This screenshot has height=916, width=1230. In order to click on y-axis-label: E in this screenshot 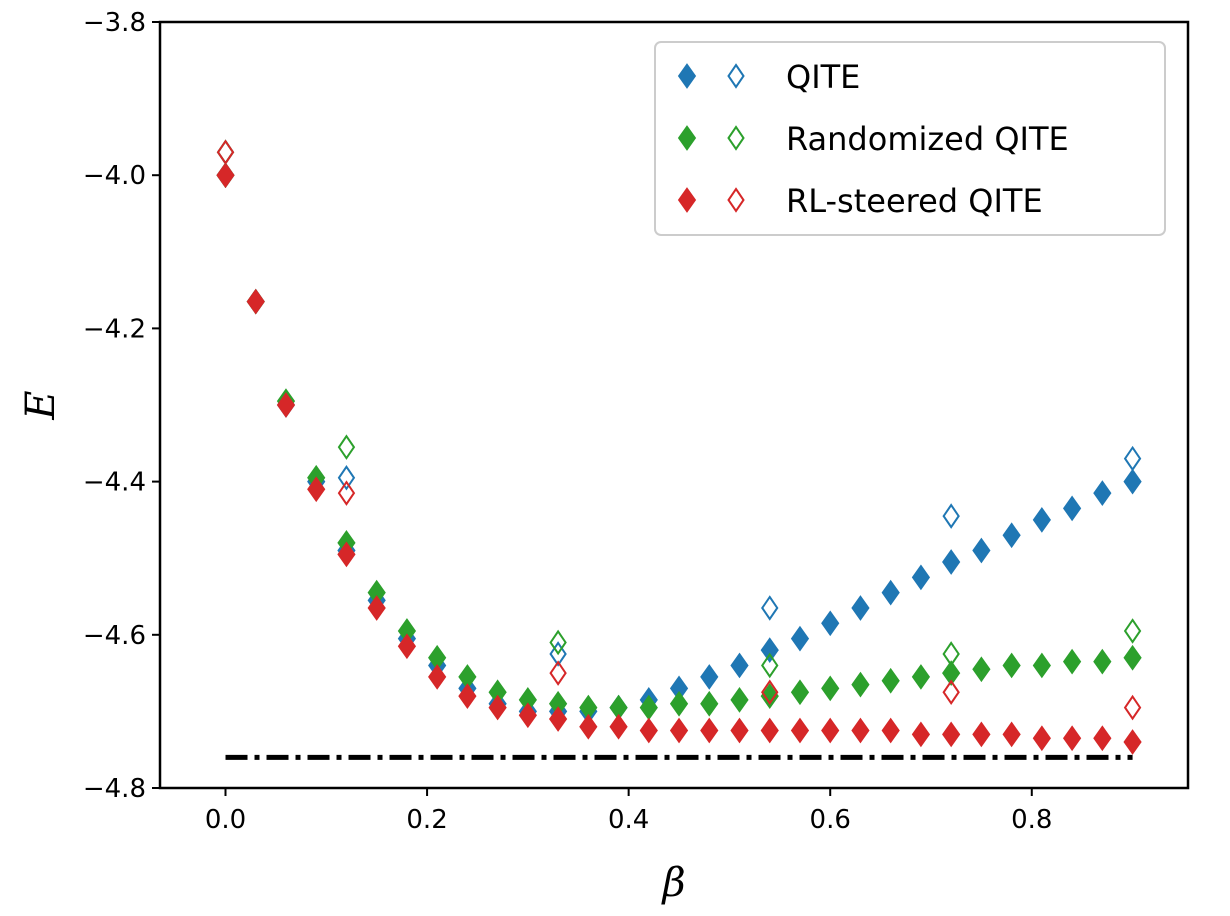, I will do `click(41, 405)`.